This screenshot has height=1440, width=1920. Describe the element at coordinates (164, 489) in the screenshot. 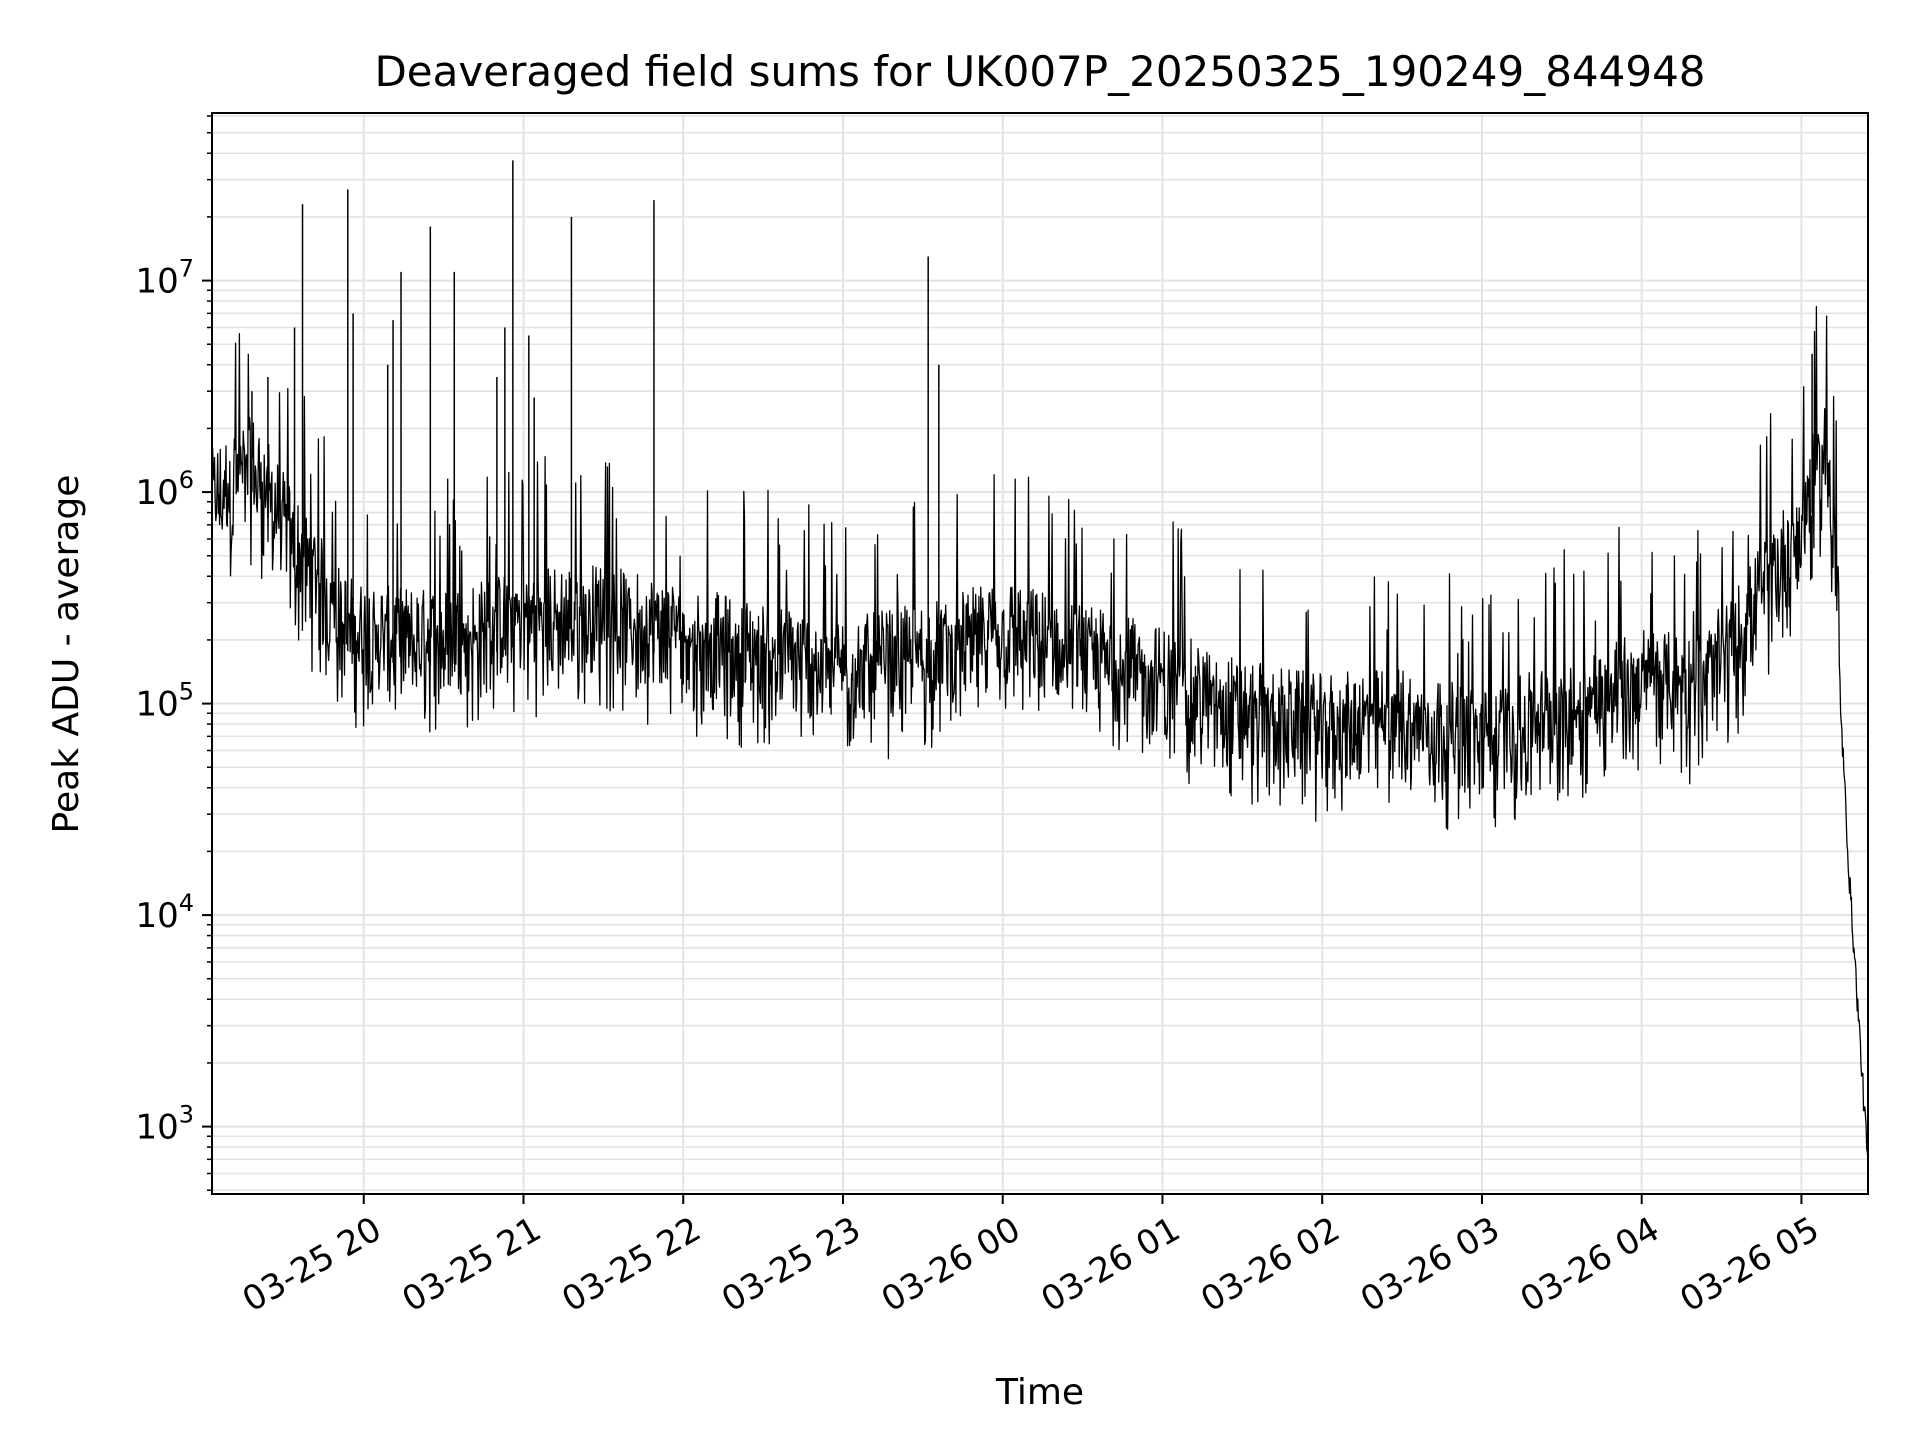

I see `y-tick-label: 10⁶` at that location.